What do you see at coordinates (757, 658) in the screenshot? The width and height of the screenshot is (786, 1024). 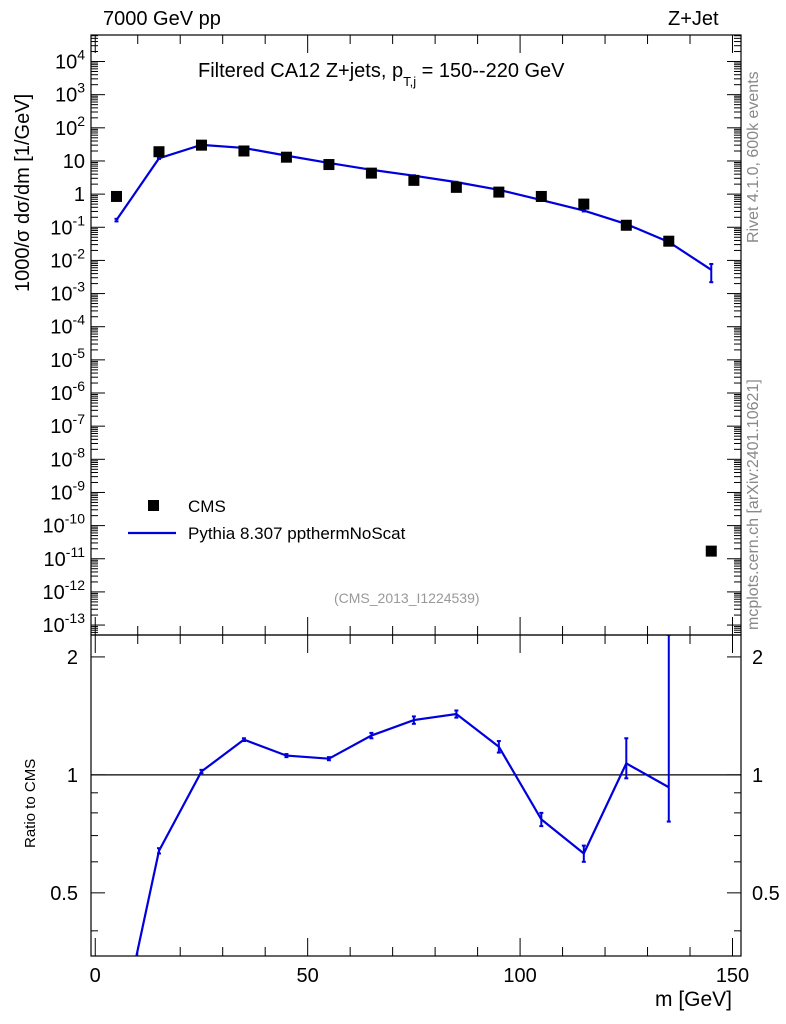 I see `ratio-tick-label-right: 2` at bounding box center [757, 658].